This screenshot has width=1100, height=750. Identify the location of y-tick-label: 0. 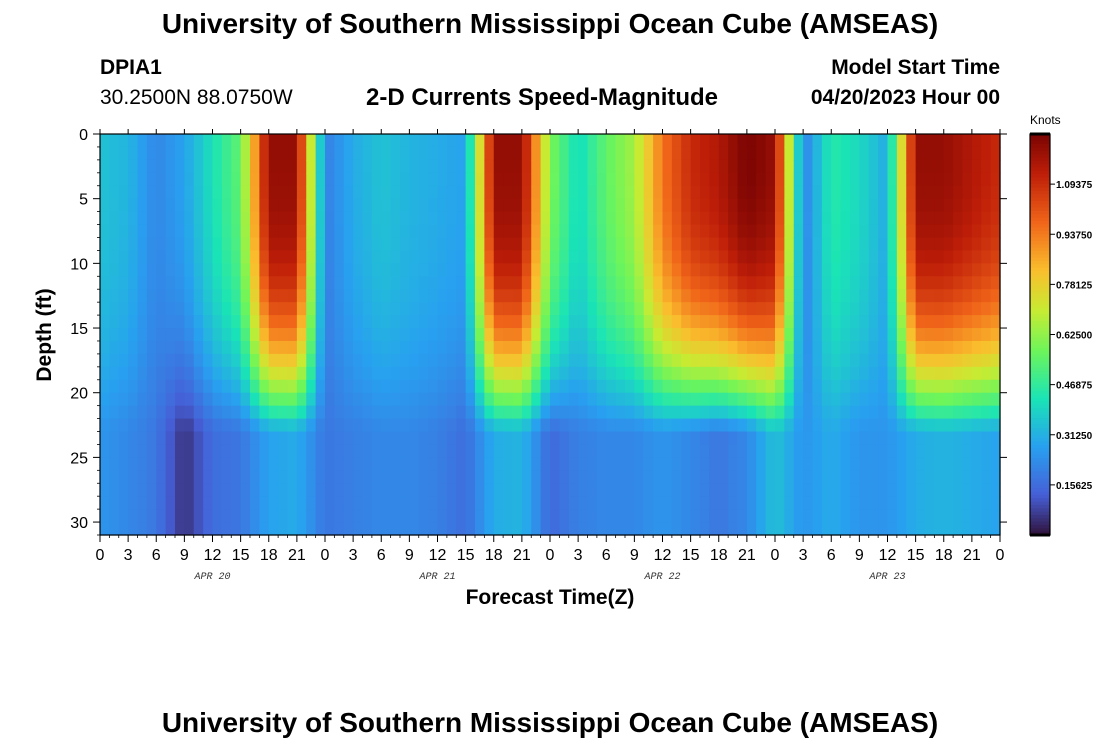
(83, 135).